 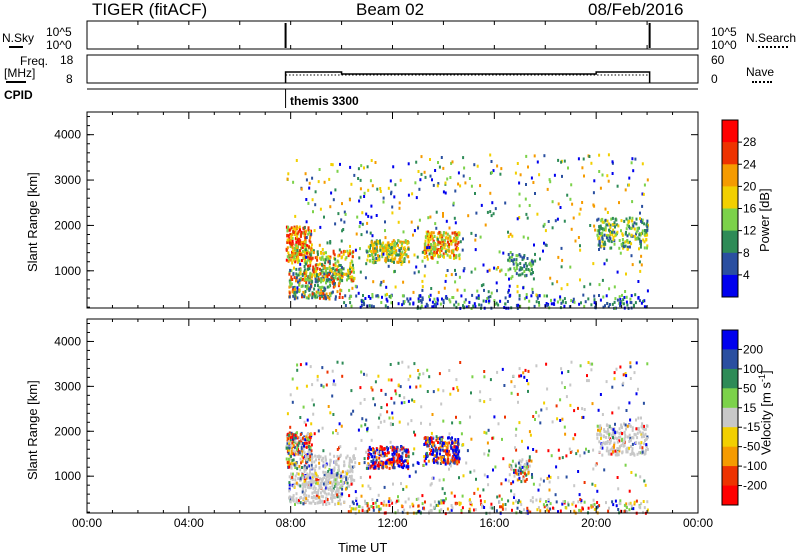 What do you see at coordinates (730, 437) in the screenshot?
I see `velocity-colorbar-swatch` at bounding box center [730, 437].